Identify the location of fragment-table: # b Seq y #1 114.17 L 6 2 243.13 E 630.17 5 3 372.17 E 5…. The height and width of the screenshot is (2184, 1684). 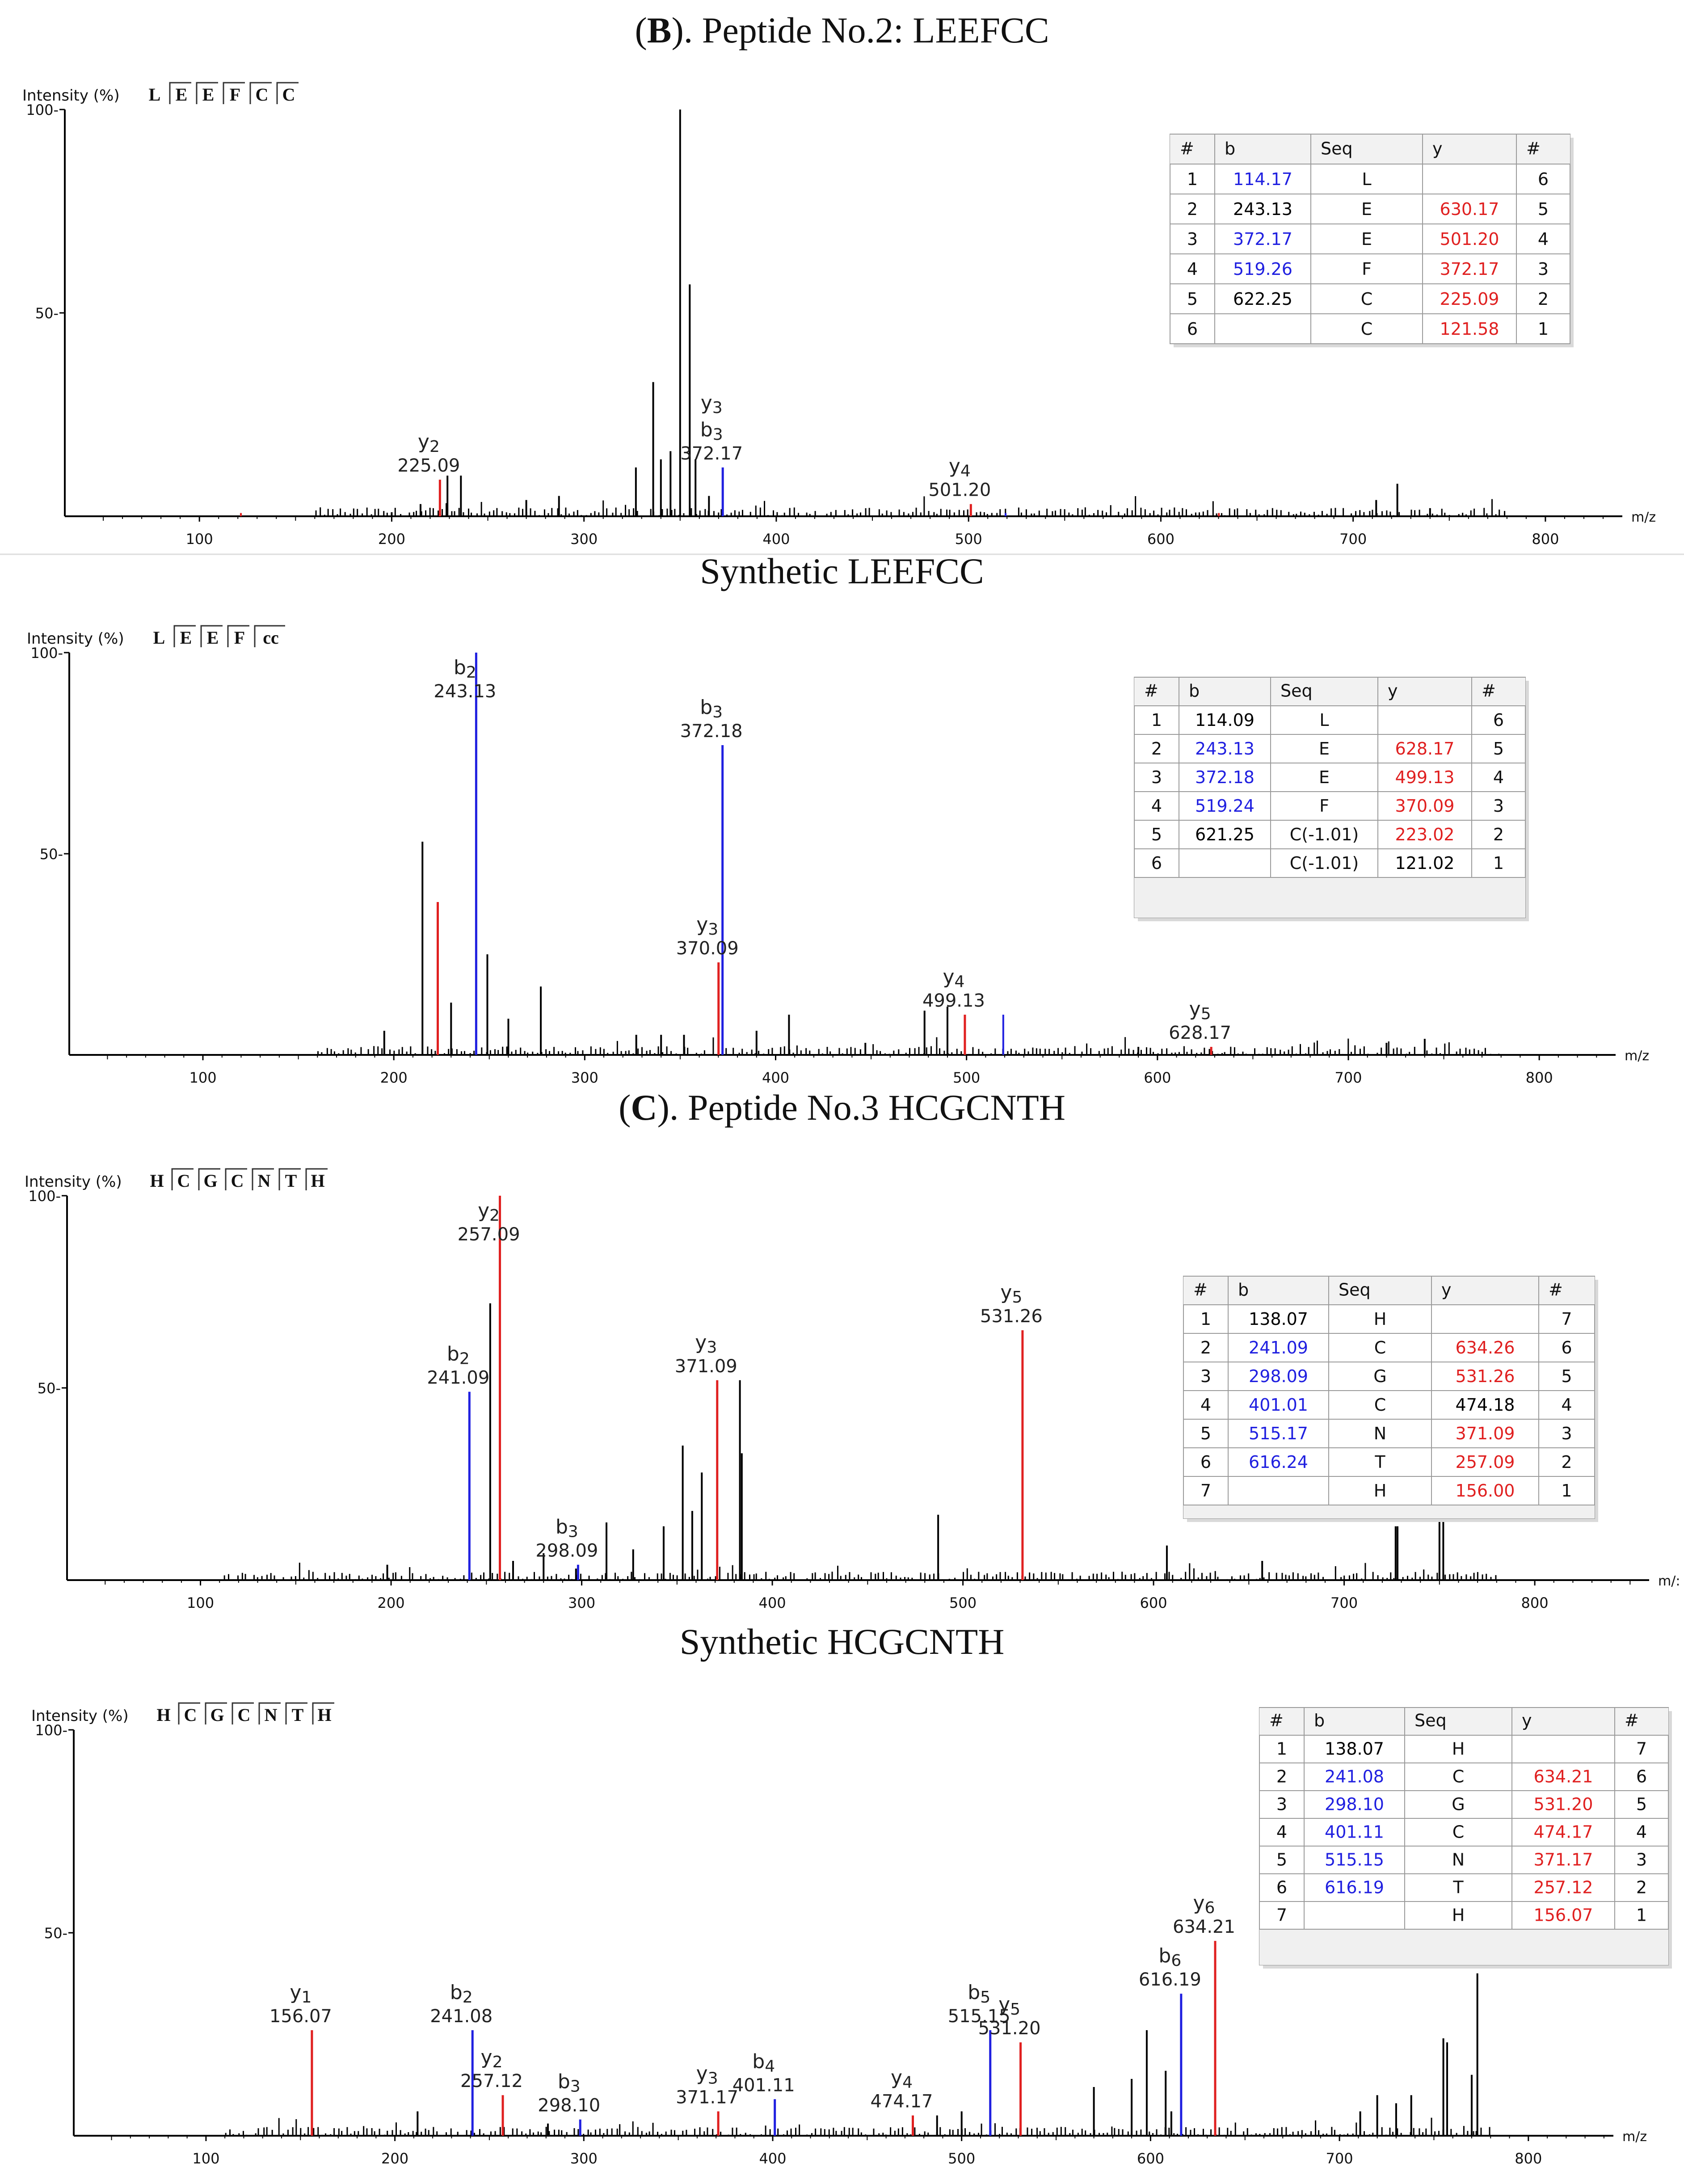
(1372, 240).